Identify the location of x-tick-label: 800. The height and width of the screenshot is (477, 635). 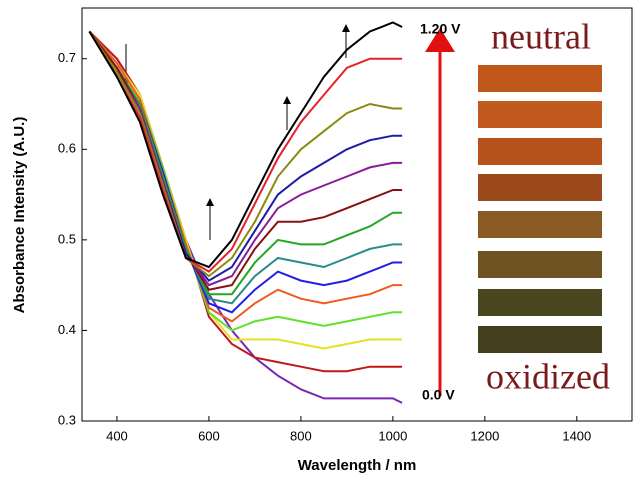
(301, 435).